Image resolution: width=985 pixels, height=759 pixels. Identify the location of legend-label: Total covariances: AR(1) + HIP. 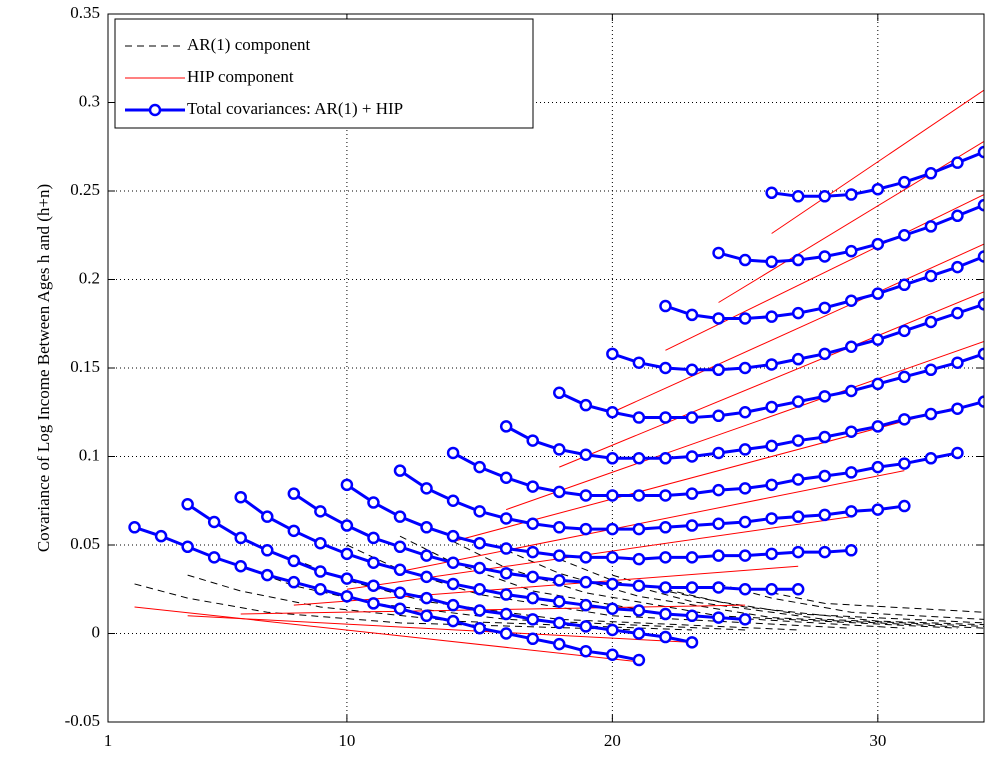
(295, 108).